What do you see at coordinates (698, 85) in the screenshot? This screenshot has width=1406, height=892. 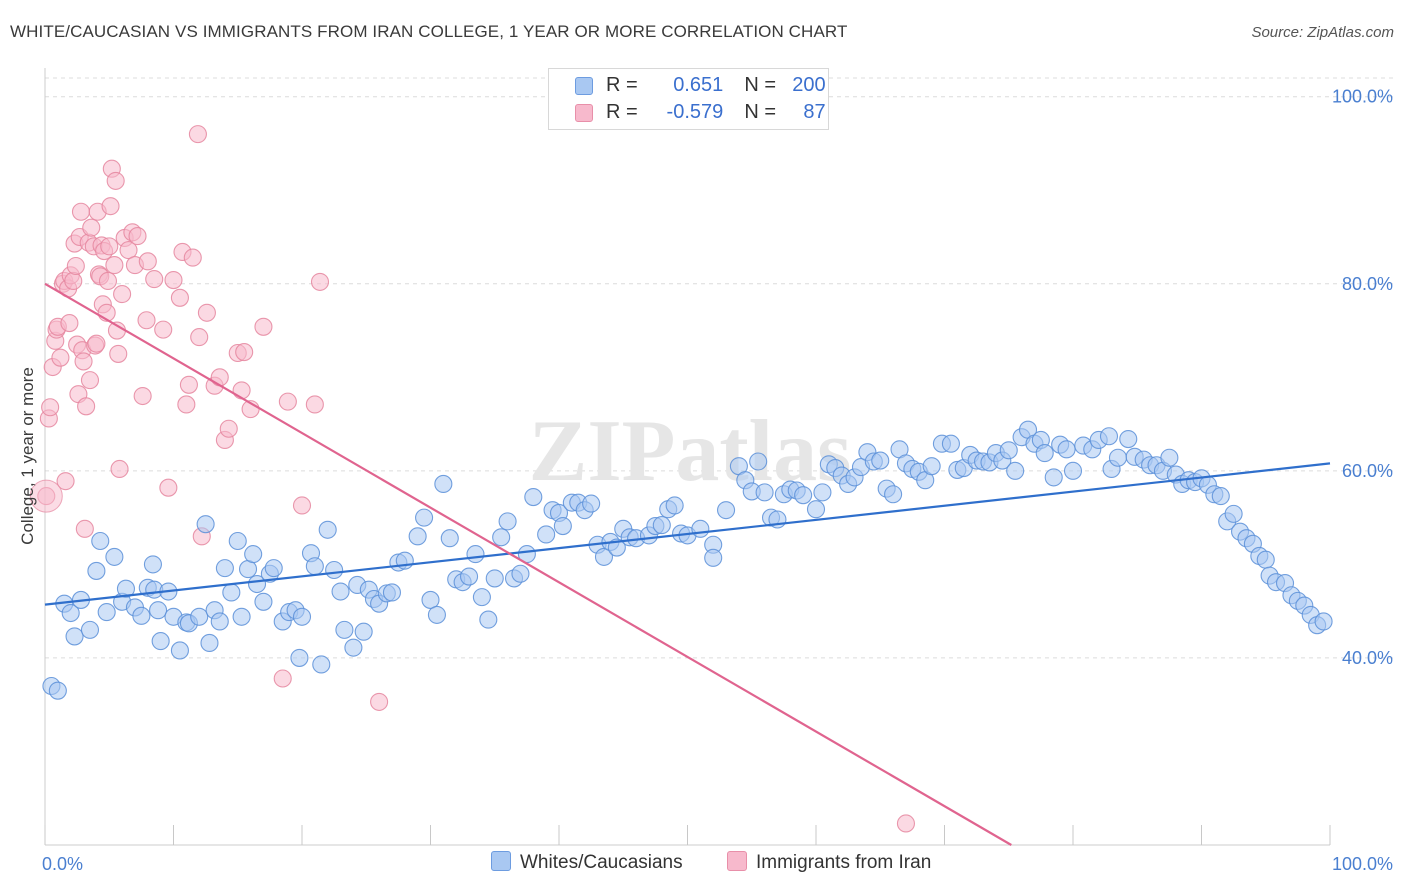 I see `r-value: 0.651` at bounding box center [698, 85].